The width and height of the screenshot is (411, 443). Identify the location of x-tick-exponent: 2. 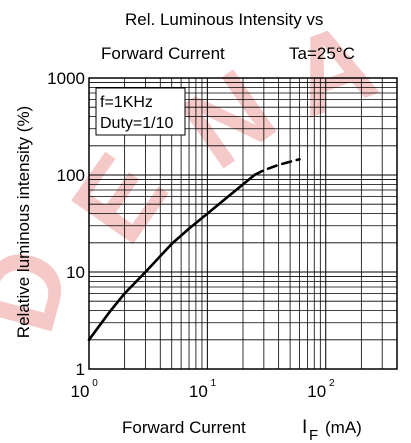
(332, 383).